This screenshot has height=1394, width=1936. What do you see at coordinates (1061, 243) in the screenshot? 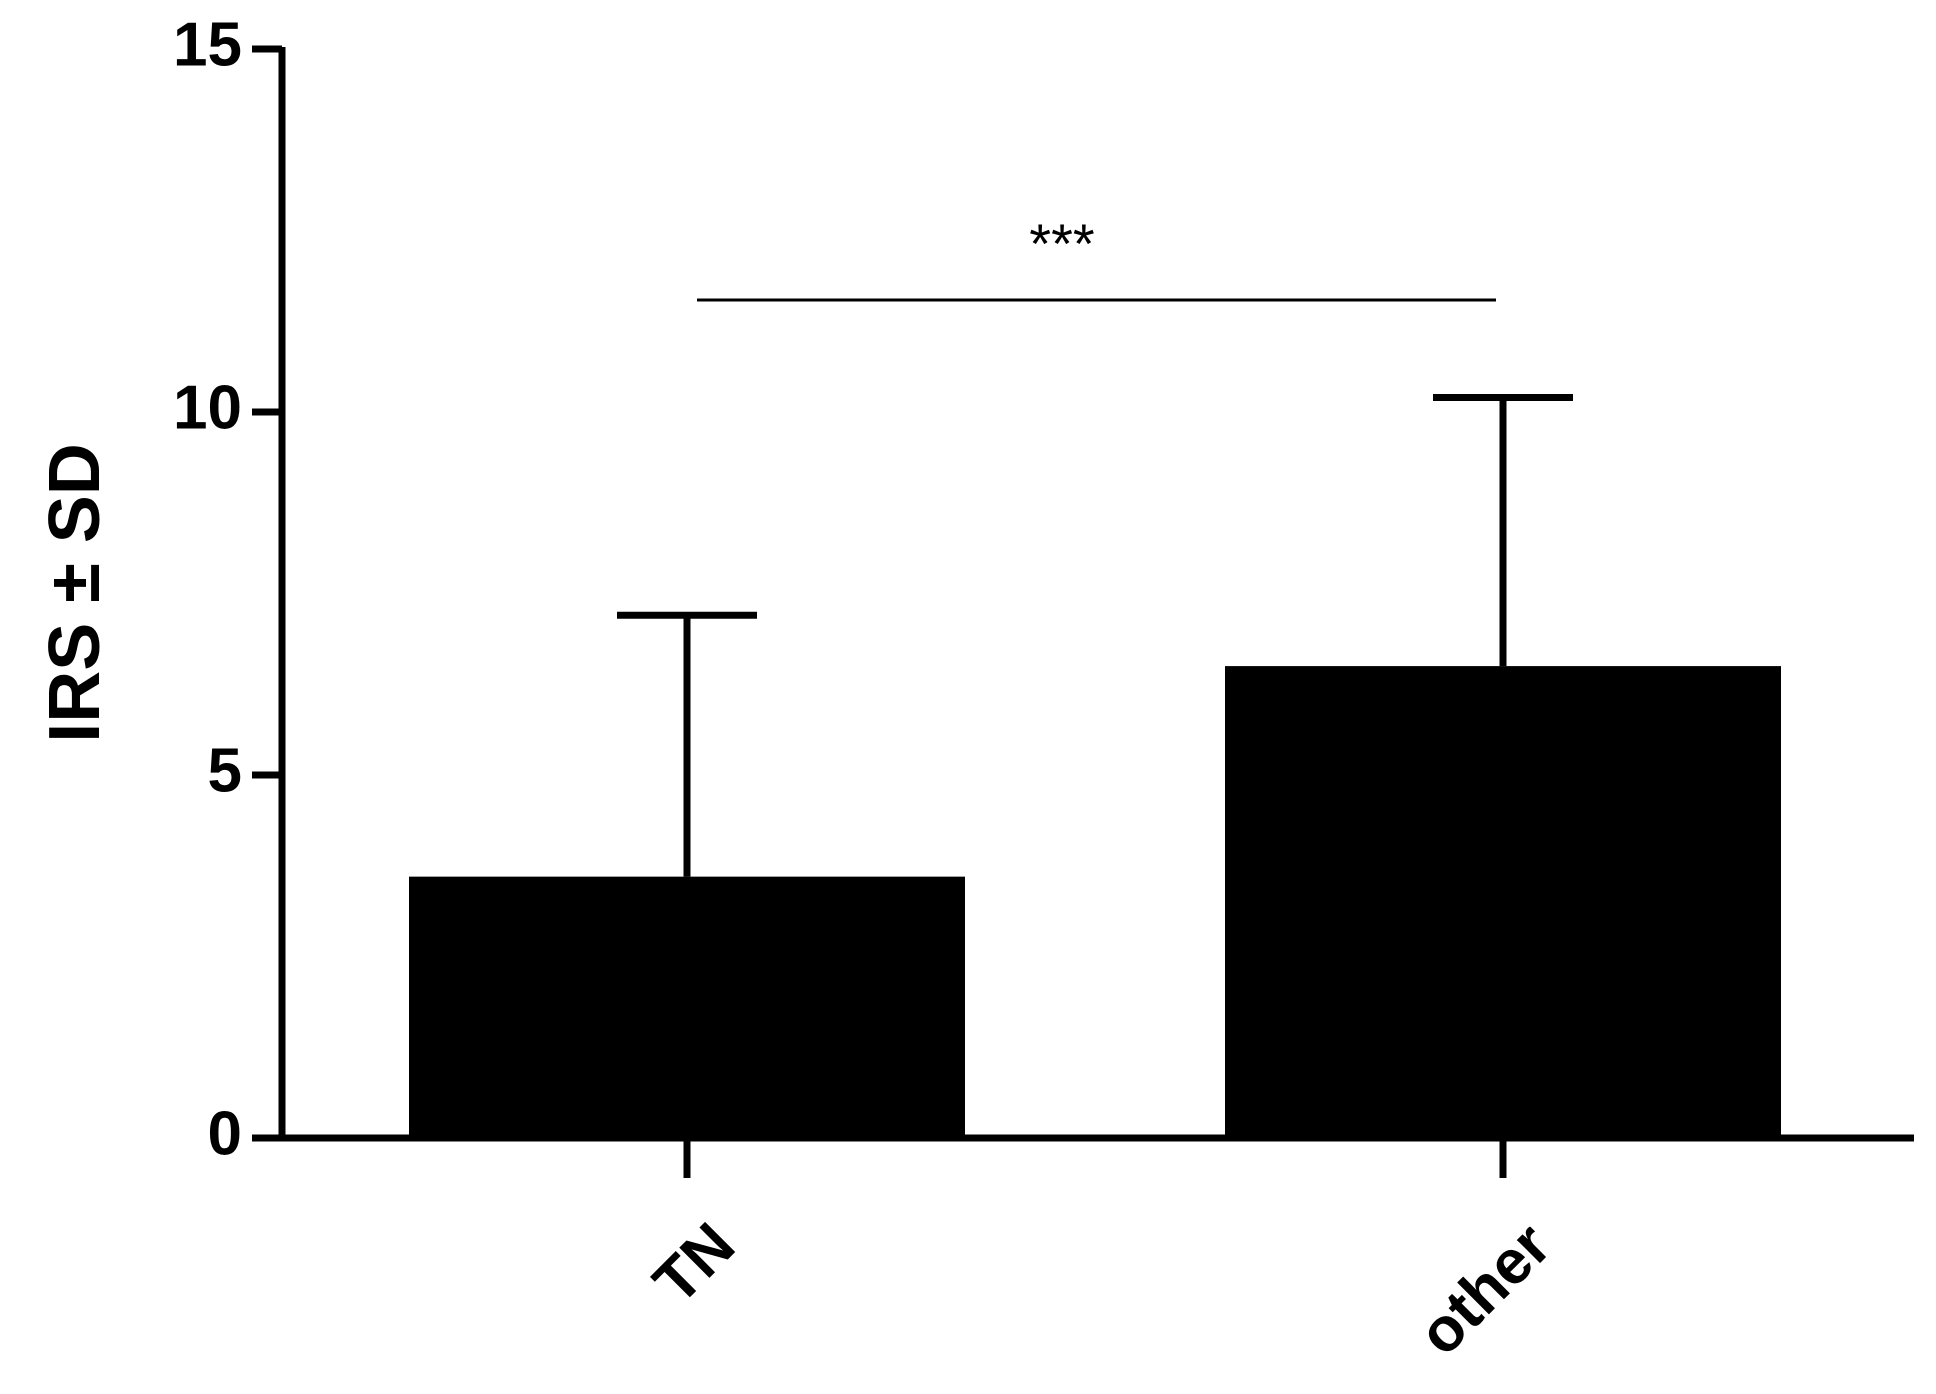
I see `significance-label: ***` at bounding box center [1061, 243].